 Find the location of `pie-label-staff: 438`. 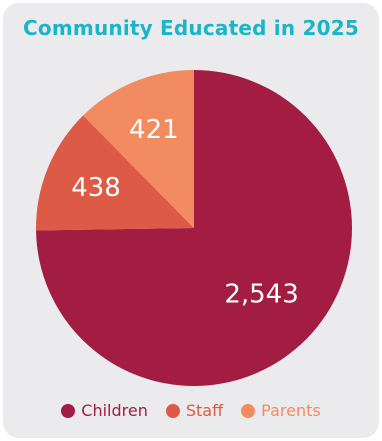

pie-label-staff: 438 is located at coordinates (96, 188).